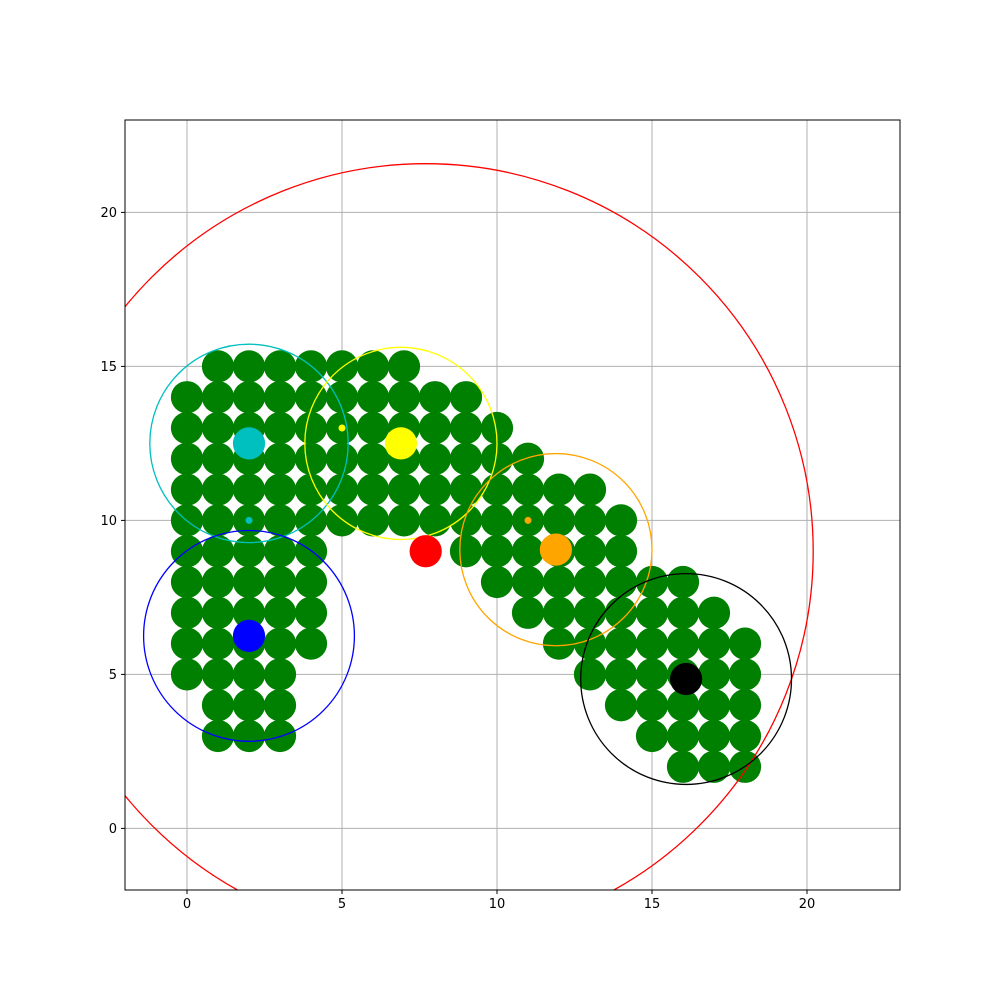  What do you see at coordinates (652, 904) in the screenshot?
I see `x-tick-label: 15` at bounding box center [652, 904].